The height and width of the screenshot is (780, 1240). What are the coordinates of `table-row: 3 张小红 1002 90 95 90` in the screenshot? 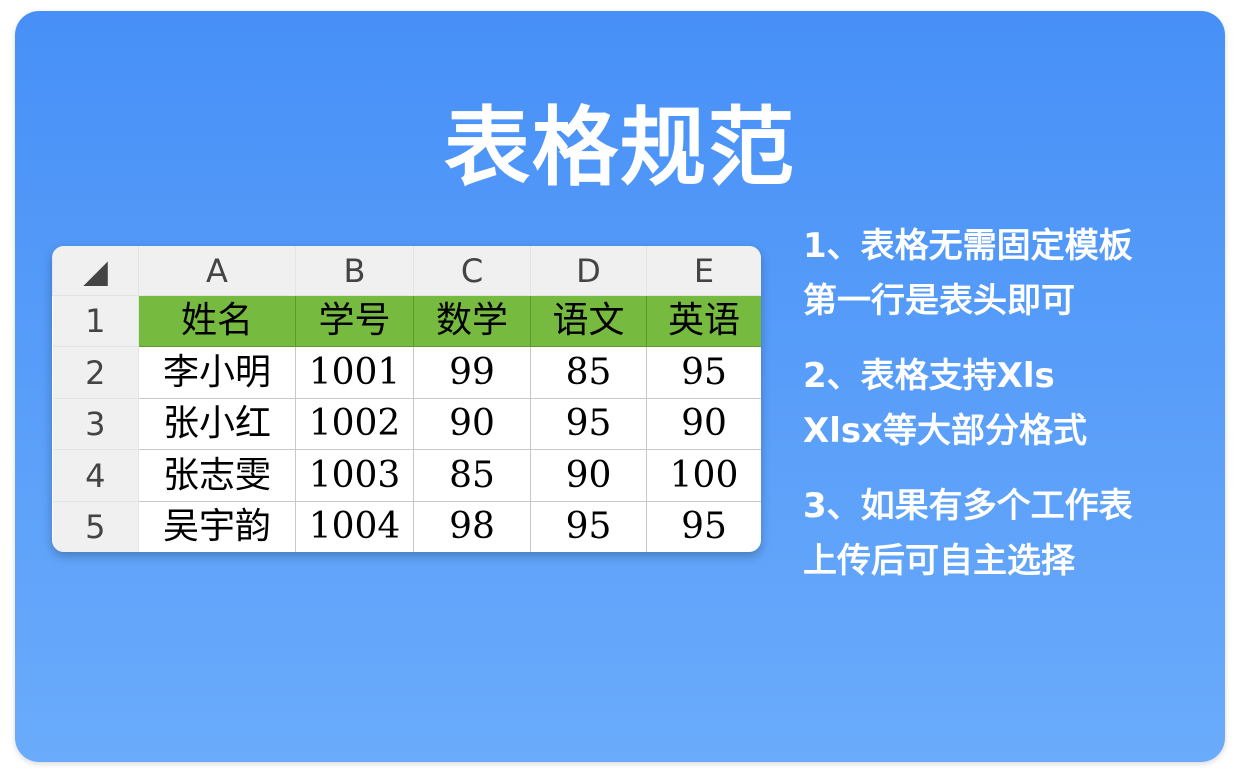 It's located at (406, 424).